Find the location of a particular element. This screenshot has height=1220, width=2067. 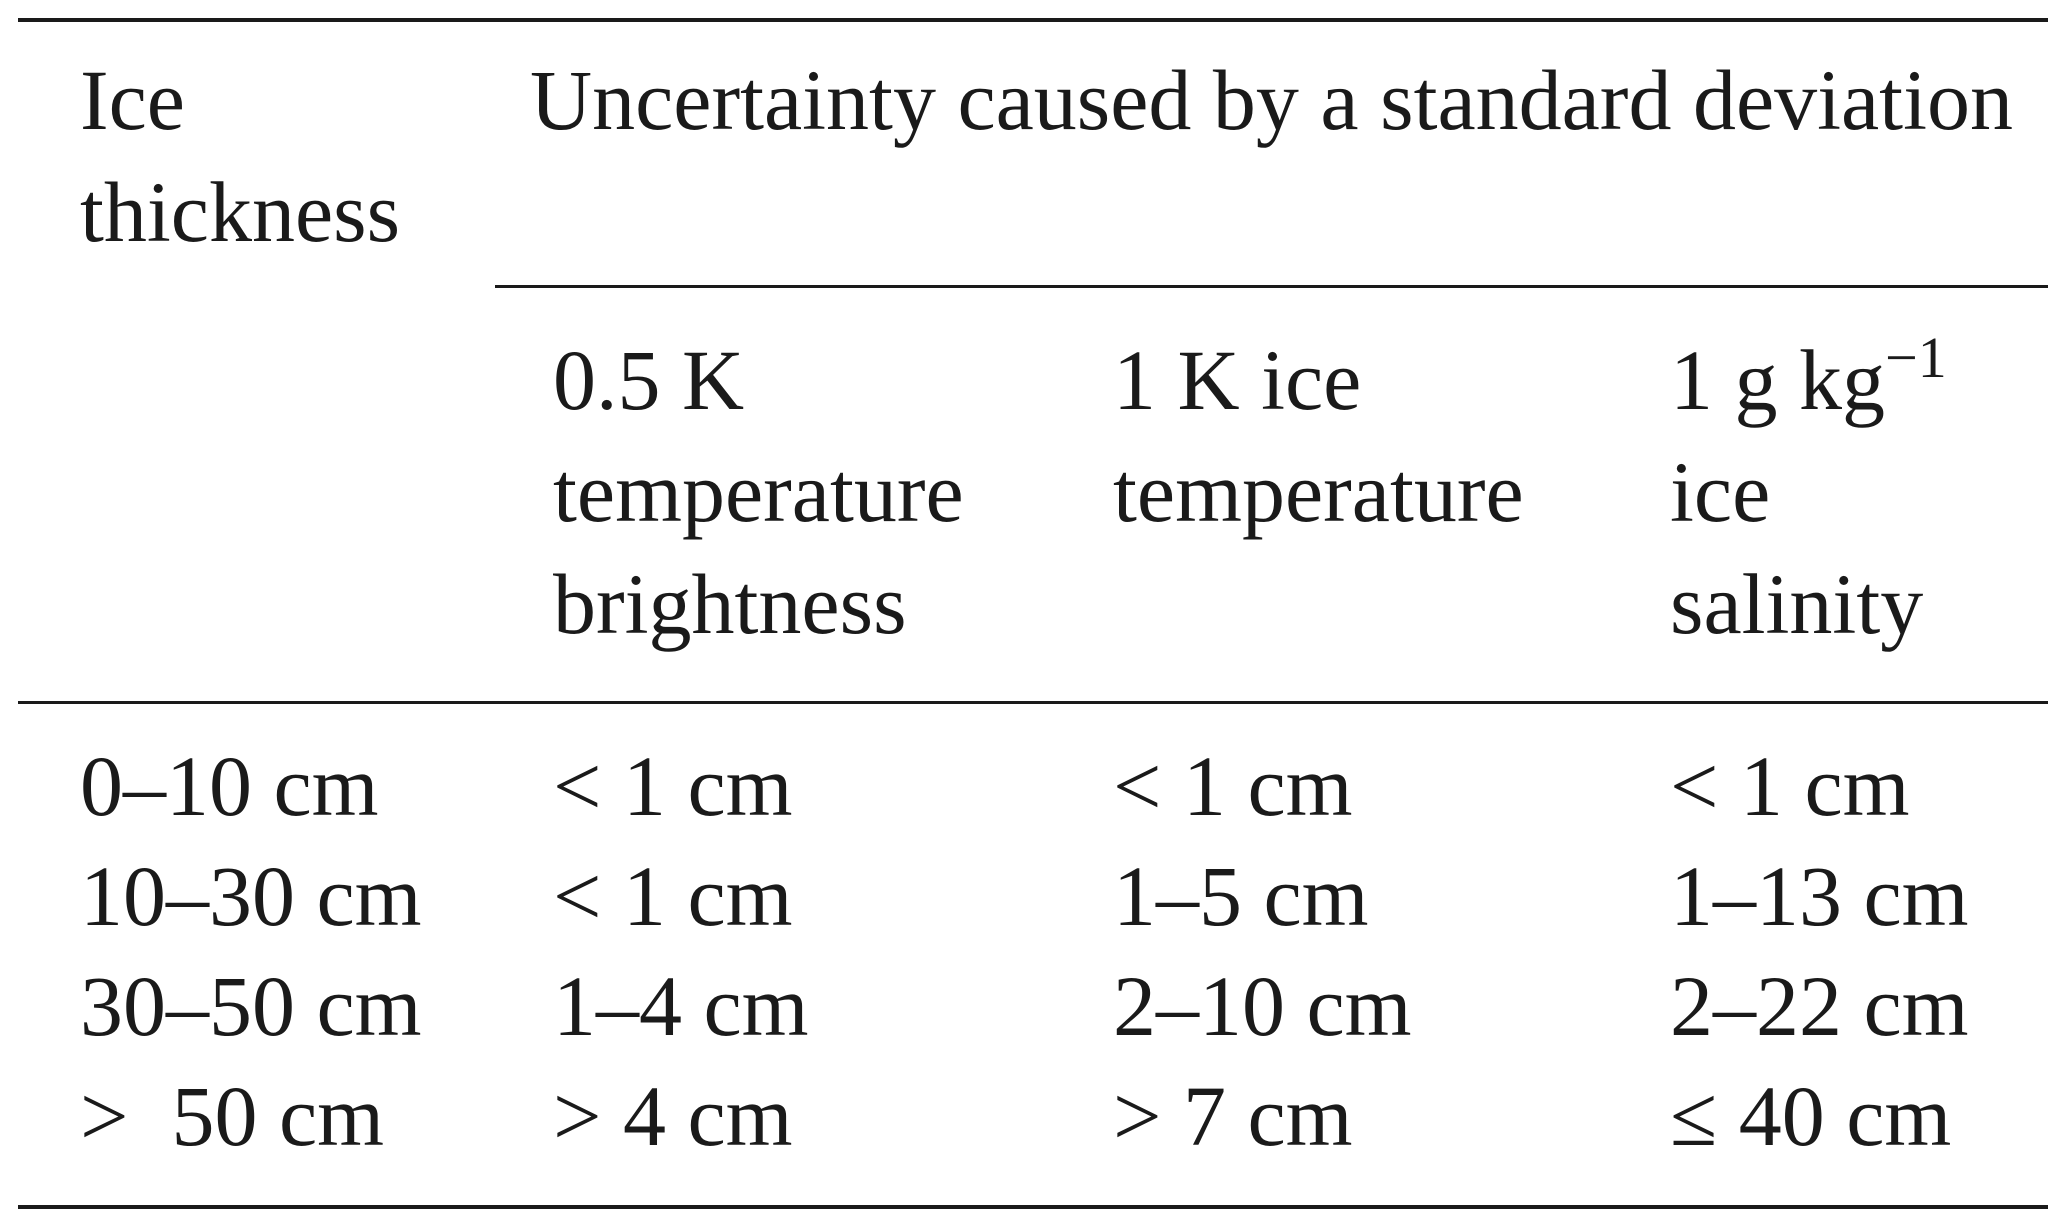

stub-header-line-2: thickness is located at coordinates (240, 212).